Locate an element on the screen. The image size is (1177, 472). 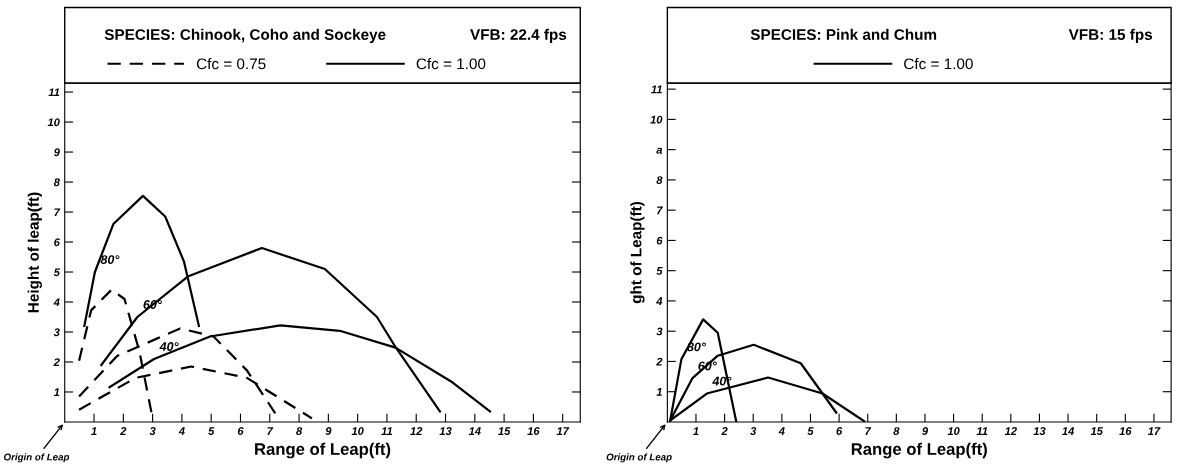
chart-title: SPECIES: Chinook, Coho and Sockeye is located at coordinates (245, 35).